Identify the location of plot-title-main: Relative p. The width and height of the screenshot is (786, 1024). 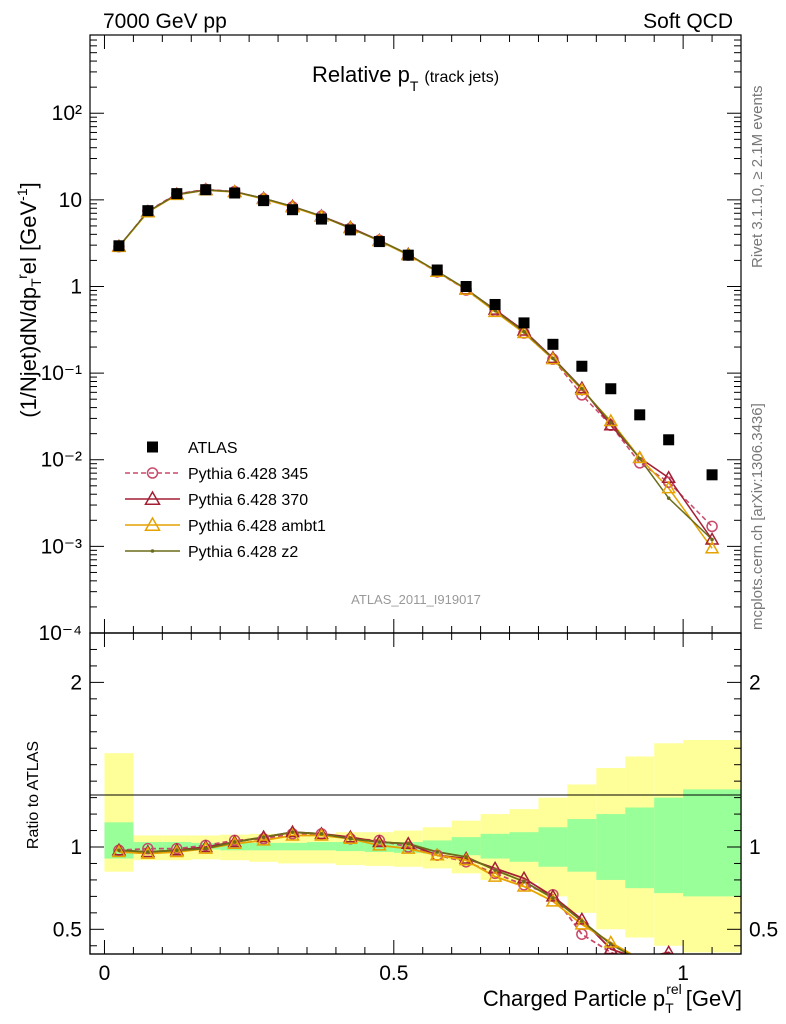
(361, 74).